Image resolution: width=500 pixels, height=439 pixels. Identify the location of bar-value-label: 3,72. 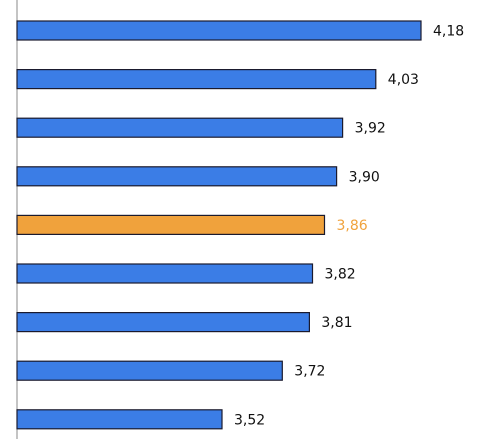
(309, 372).